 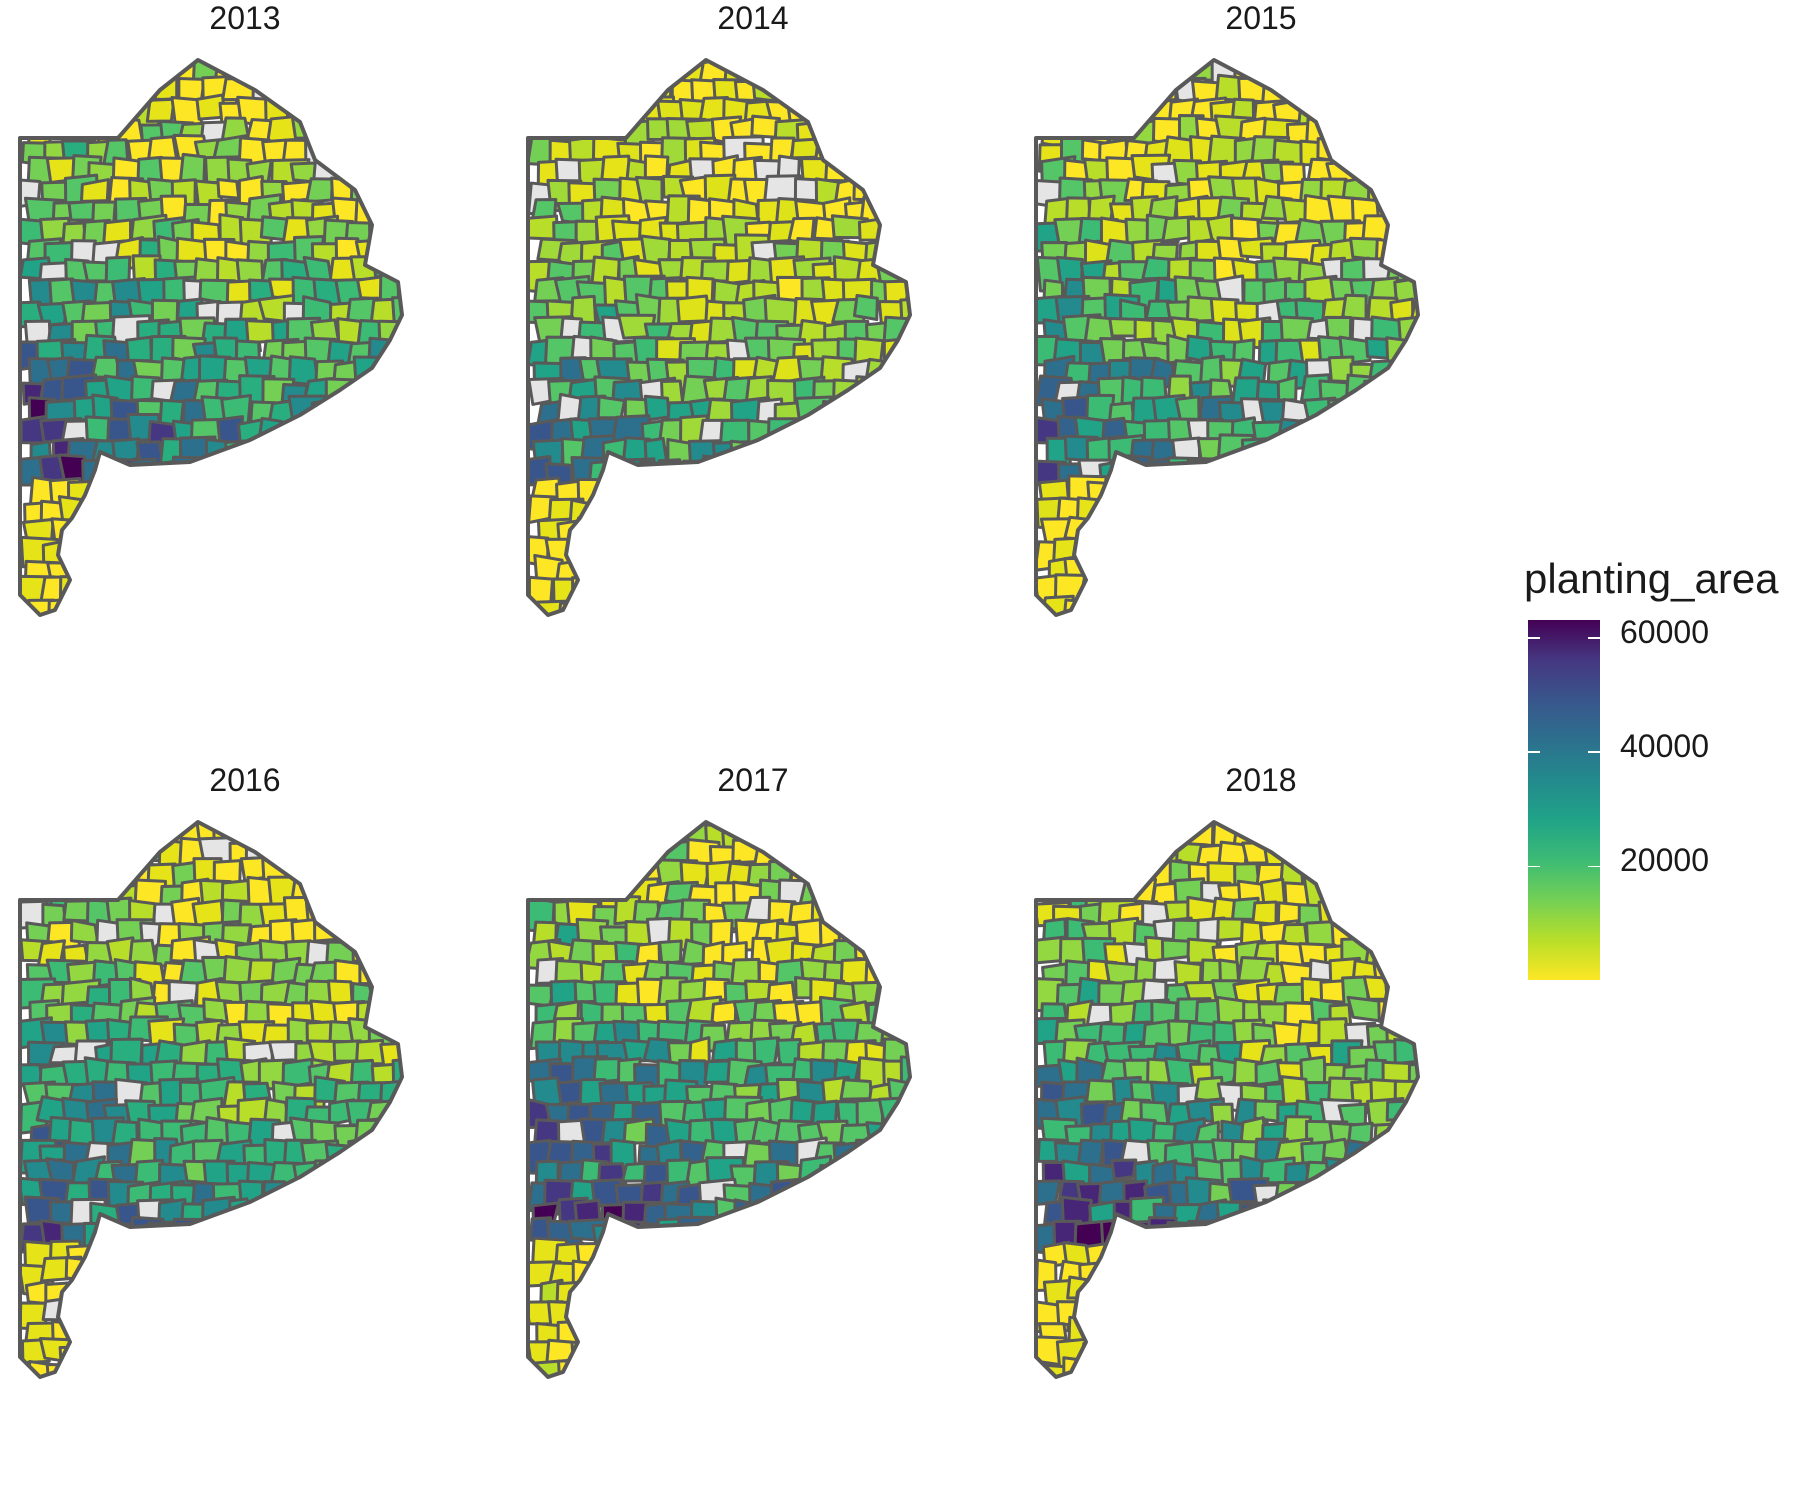 I want to click on facet-title: 2016, so click(x=245, y=780).